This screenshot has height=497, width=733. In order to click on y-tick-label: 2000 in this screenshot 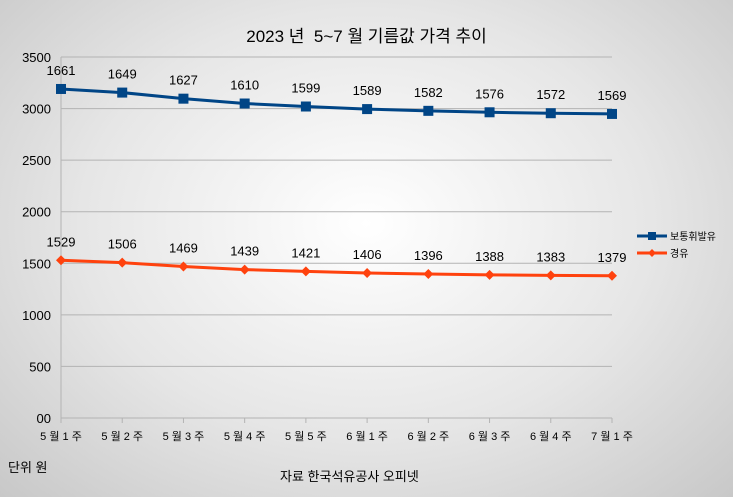, I will do `click(36, 212)`.